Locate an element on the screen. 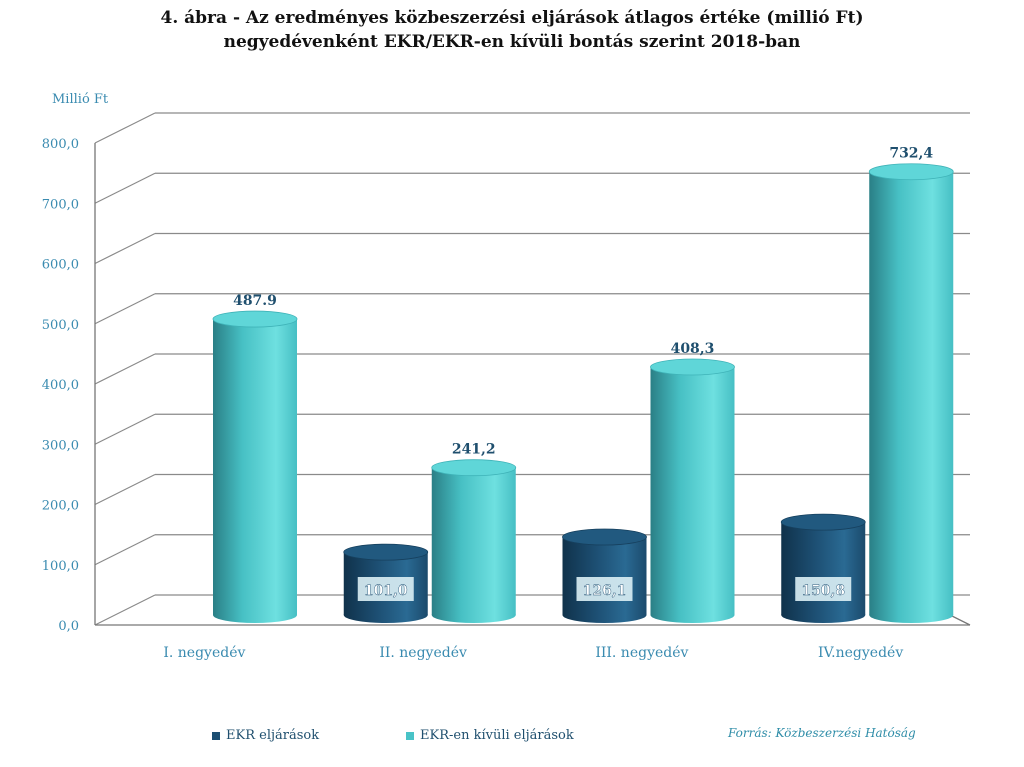 The image size is (1024, 767). y-tick-label: 600,0 is located at coordinates (60, 265).